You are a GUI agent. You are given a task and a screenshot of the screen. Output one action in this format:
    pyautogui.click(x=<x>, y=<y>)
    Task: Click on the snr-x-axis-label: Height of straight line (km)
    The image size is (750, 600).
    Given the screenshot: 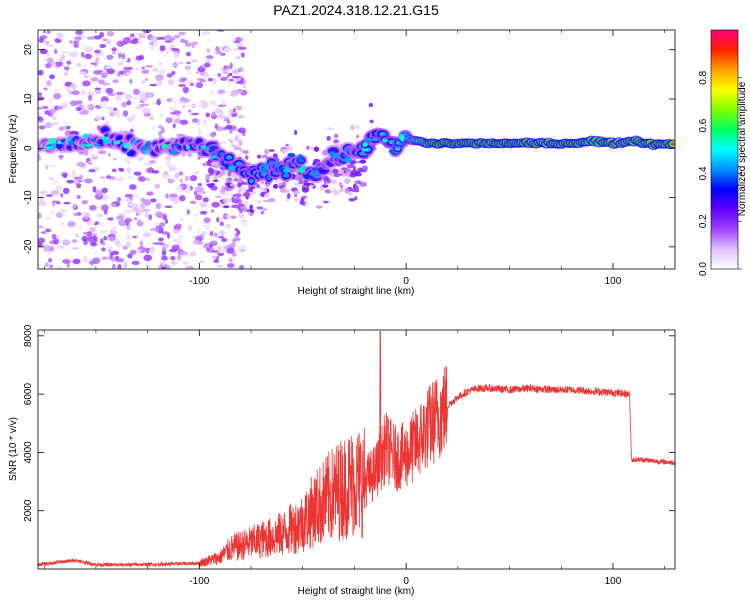 What is the action you would take?
    pyautogui.click(x=356, y=591)
    